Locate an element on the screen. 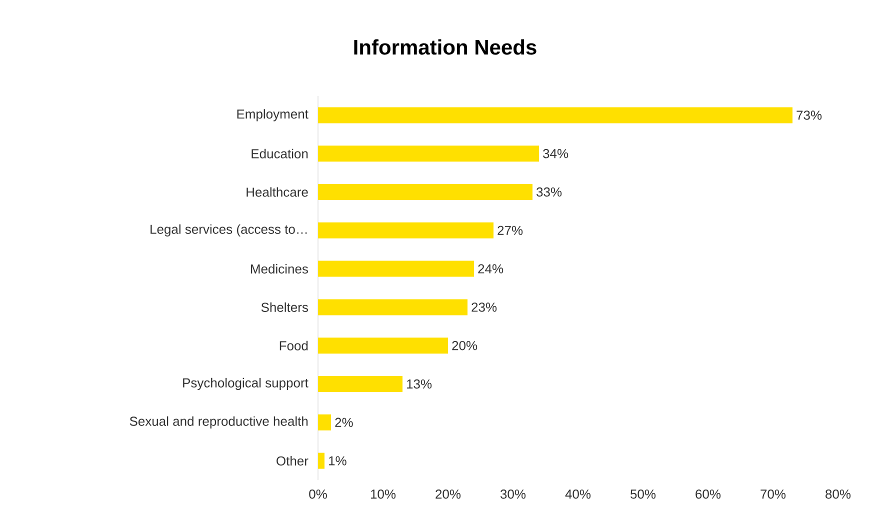  x-tick-label: 30% is located at coordinates (513, 494).